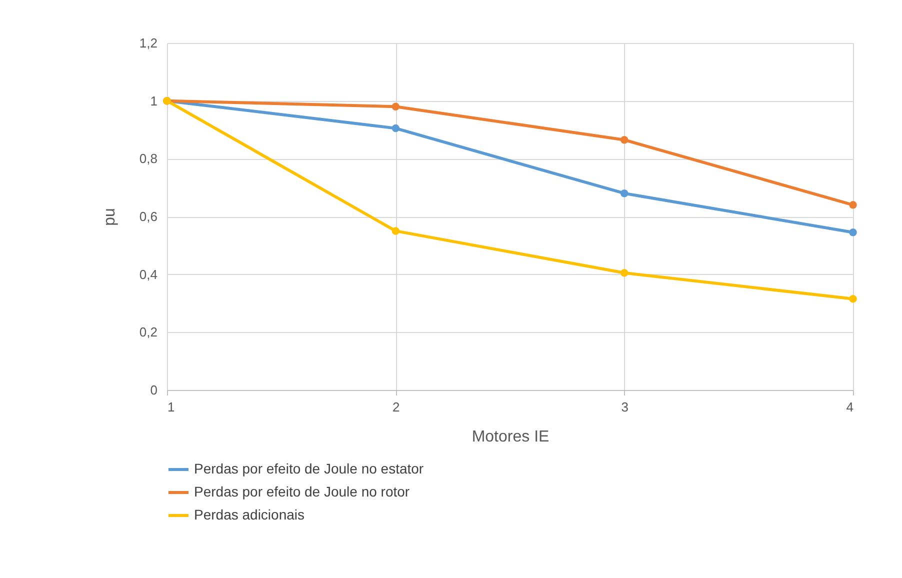 This screenshot has width=902, height=578. Describe the element at coordinates (148, 43) in the screenshot. I see `y-tick-label: 1,2` at that location.